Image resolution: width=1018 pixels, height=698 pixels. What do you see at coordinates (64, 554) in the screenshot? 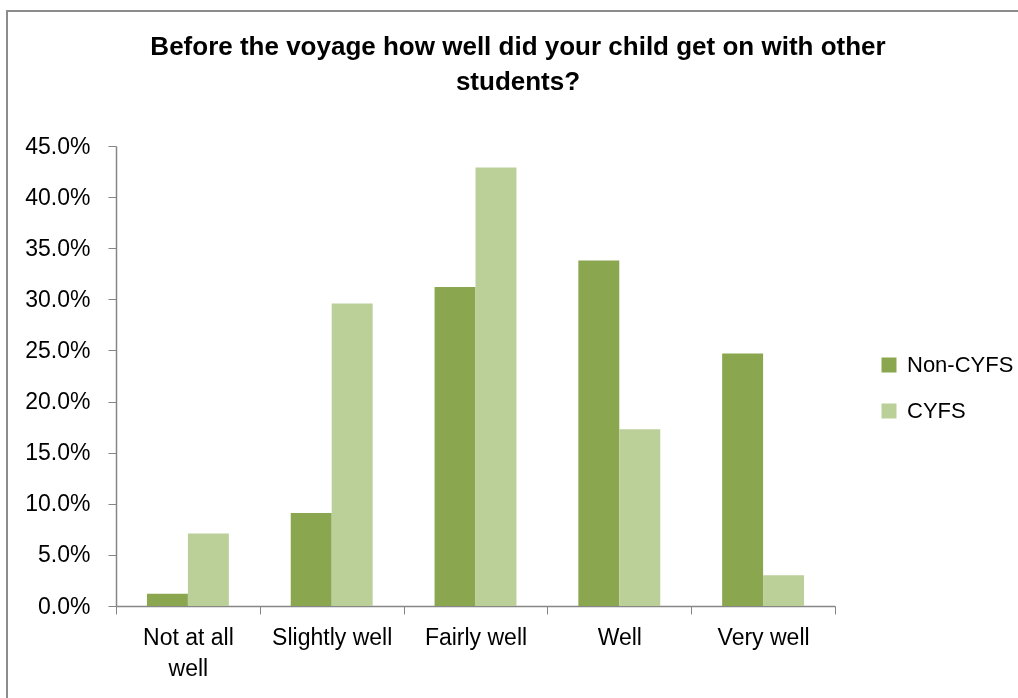
I see `y-tick-label: 5.0%` at bounding box center [64, 554].